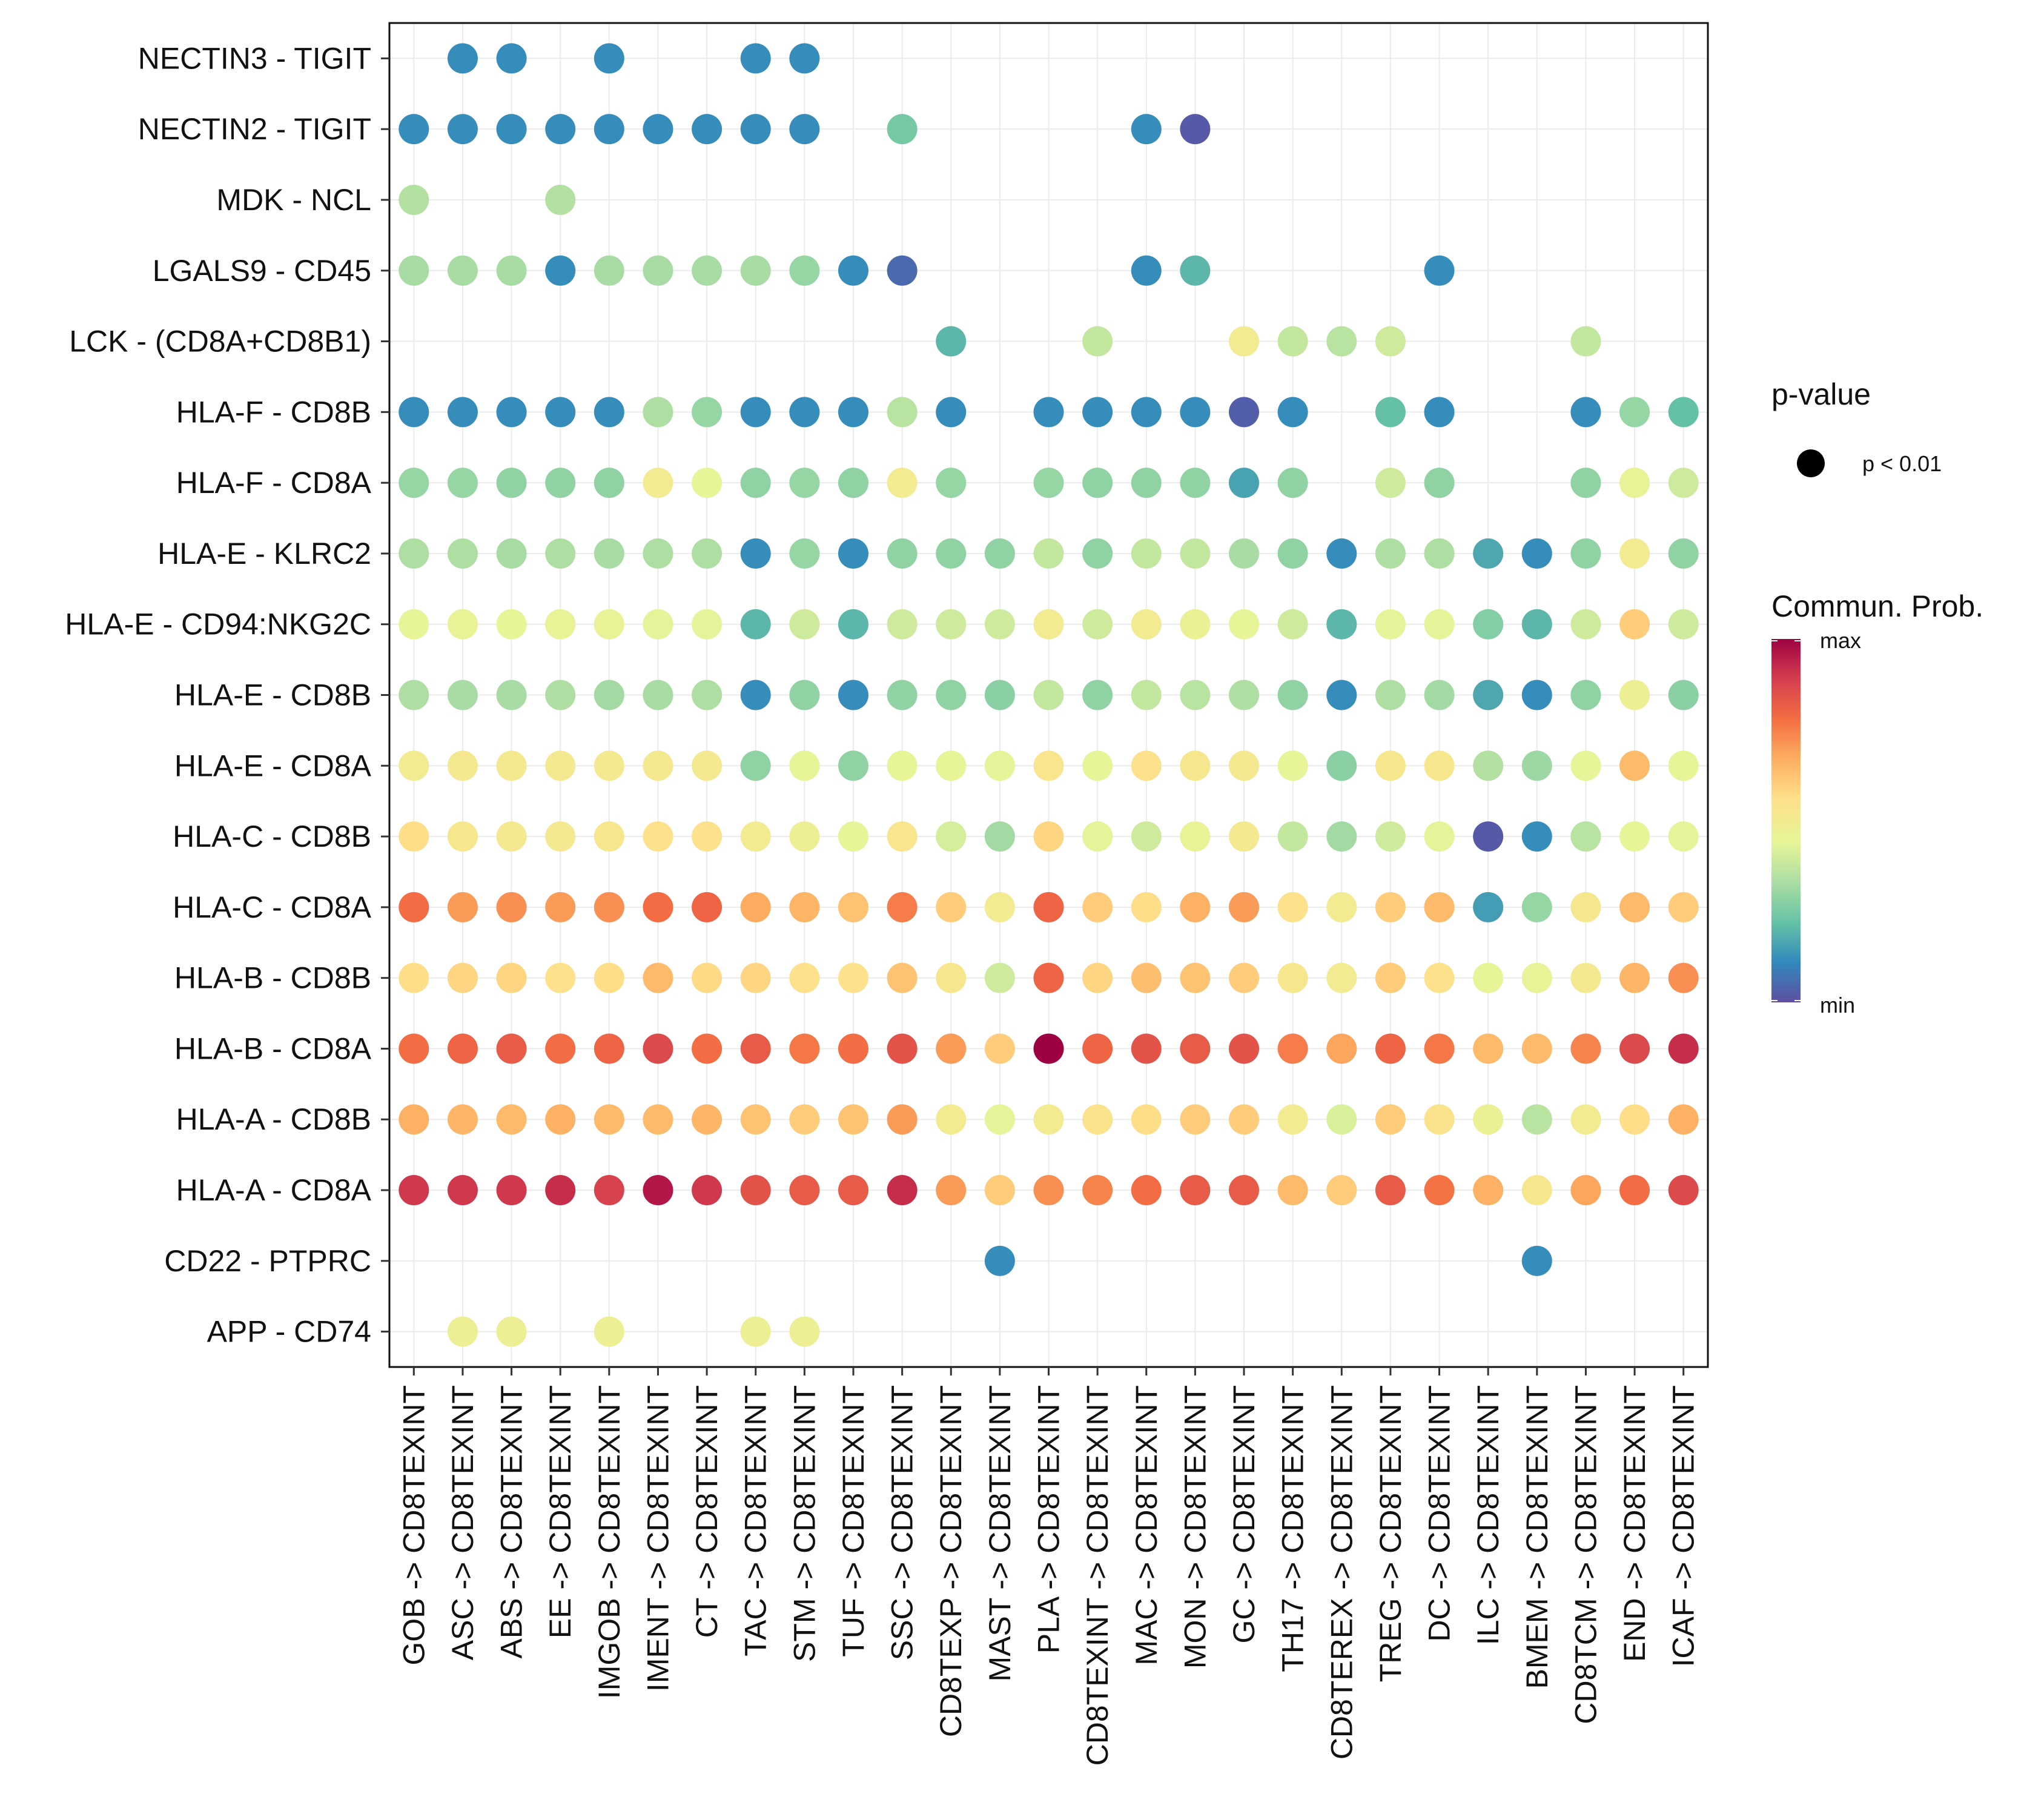 Image resolution: width=2044 pixels, height=1817 pixels. Describe the element at coordinates (707, 1512) in the screenshot. I see `x-tick-label: CT -> CD8TEXINT` at that location.